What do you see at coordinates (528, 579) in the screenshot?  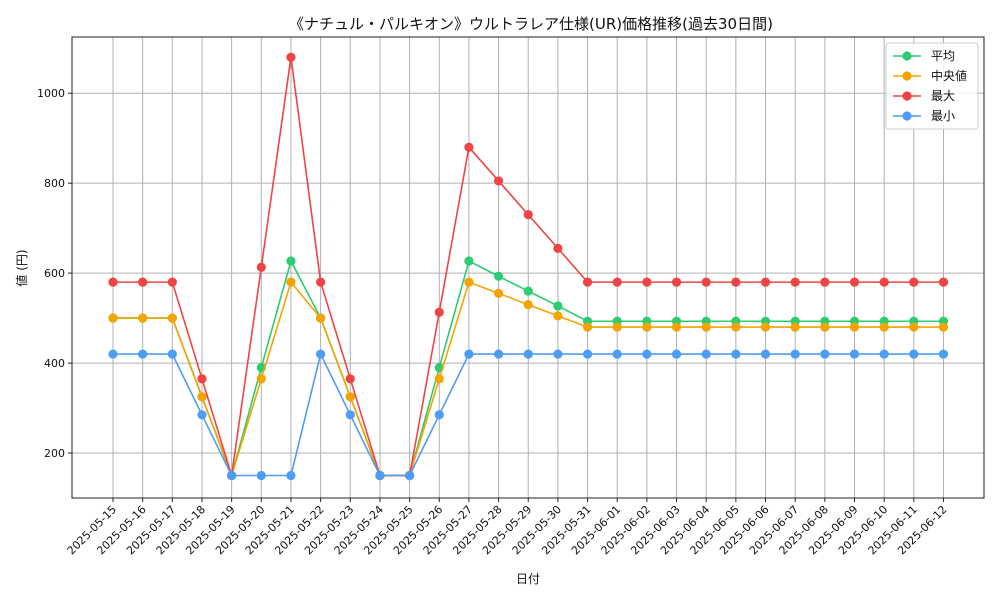 I see `x-axis-label: 日付` at bounding box center [528, 579].